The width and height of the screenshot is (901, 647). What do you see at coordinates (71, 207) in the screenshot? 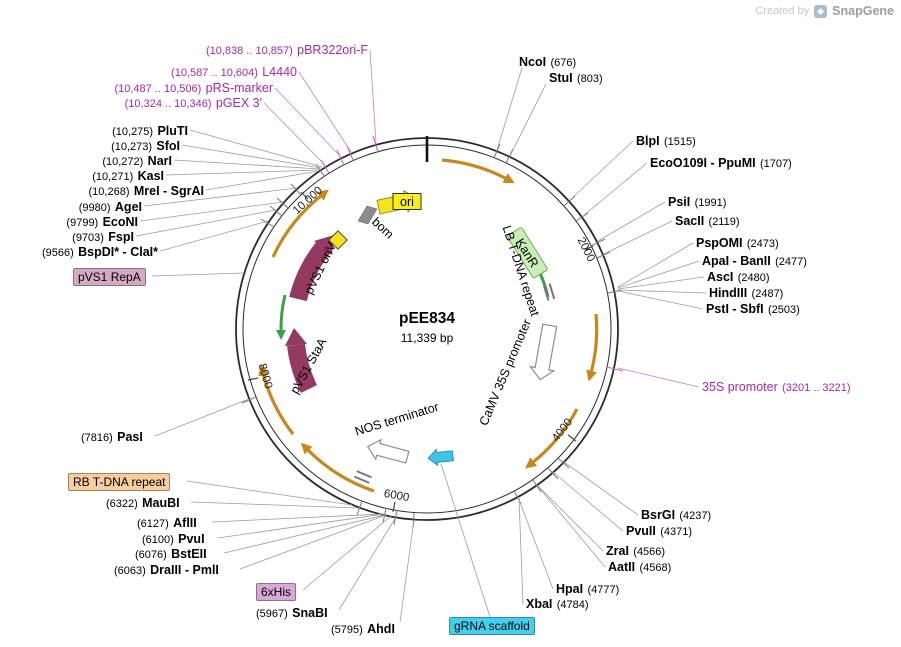
I see `enzyme-label-agei: (9980) AgeI` at bounding box center [71, 207].